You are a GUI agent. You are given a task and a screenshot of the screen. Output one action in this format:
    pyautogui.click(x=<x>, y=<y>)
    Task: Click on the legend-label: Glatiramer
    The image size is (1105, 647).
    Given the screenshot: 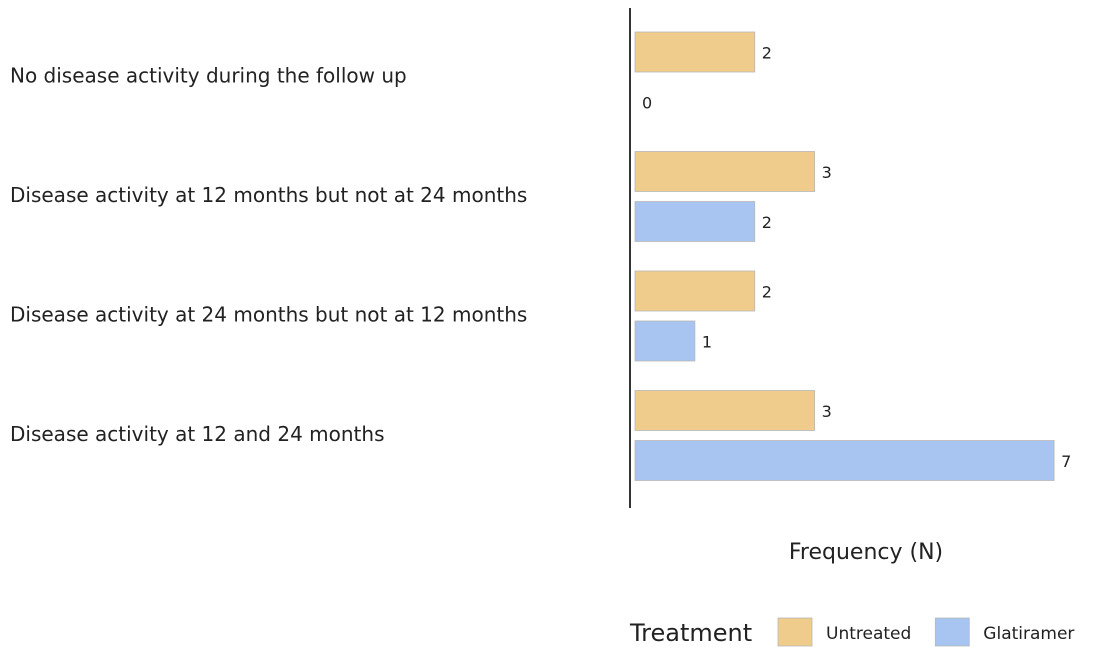 What is the action you would take?
    pyautogui.click(x=1028, y=634)
    